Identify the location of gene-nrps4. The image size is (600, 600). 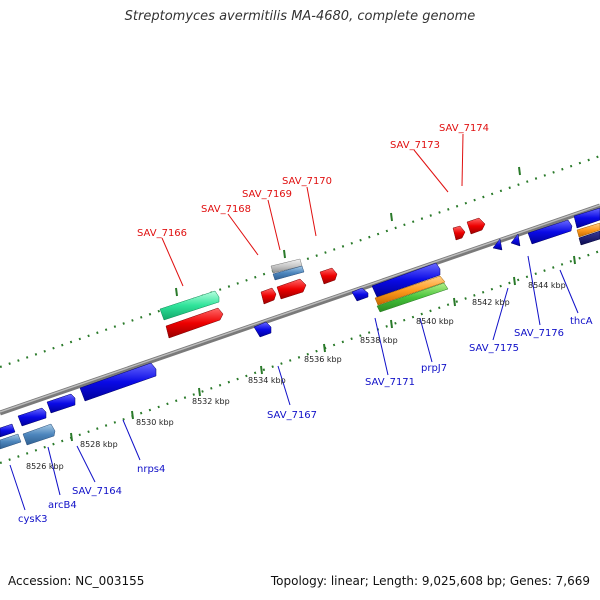
(118, 382).